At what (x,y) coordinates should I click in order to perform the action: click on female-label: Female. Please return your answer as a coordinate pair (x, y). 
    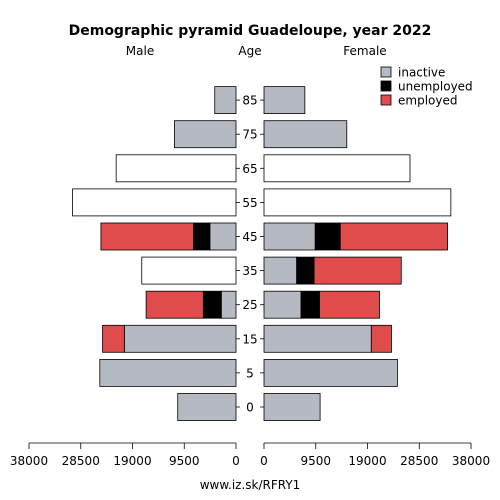
    Looking at the image, I should click on (364, 51).